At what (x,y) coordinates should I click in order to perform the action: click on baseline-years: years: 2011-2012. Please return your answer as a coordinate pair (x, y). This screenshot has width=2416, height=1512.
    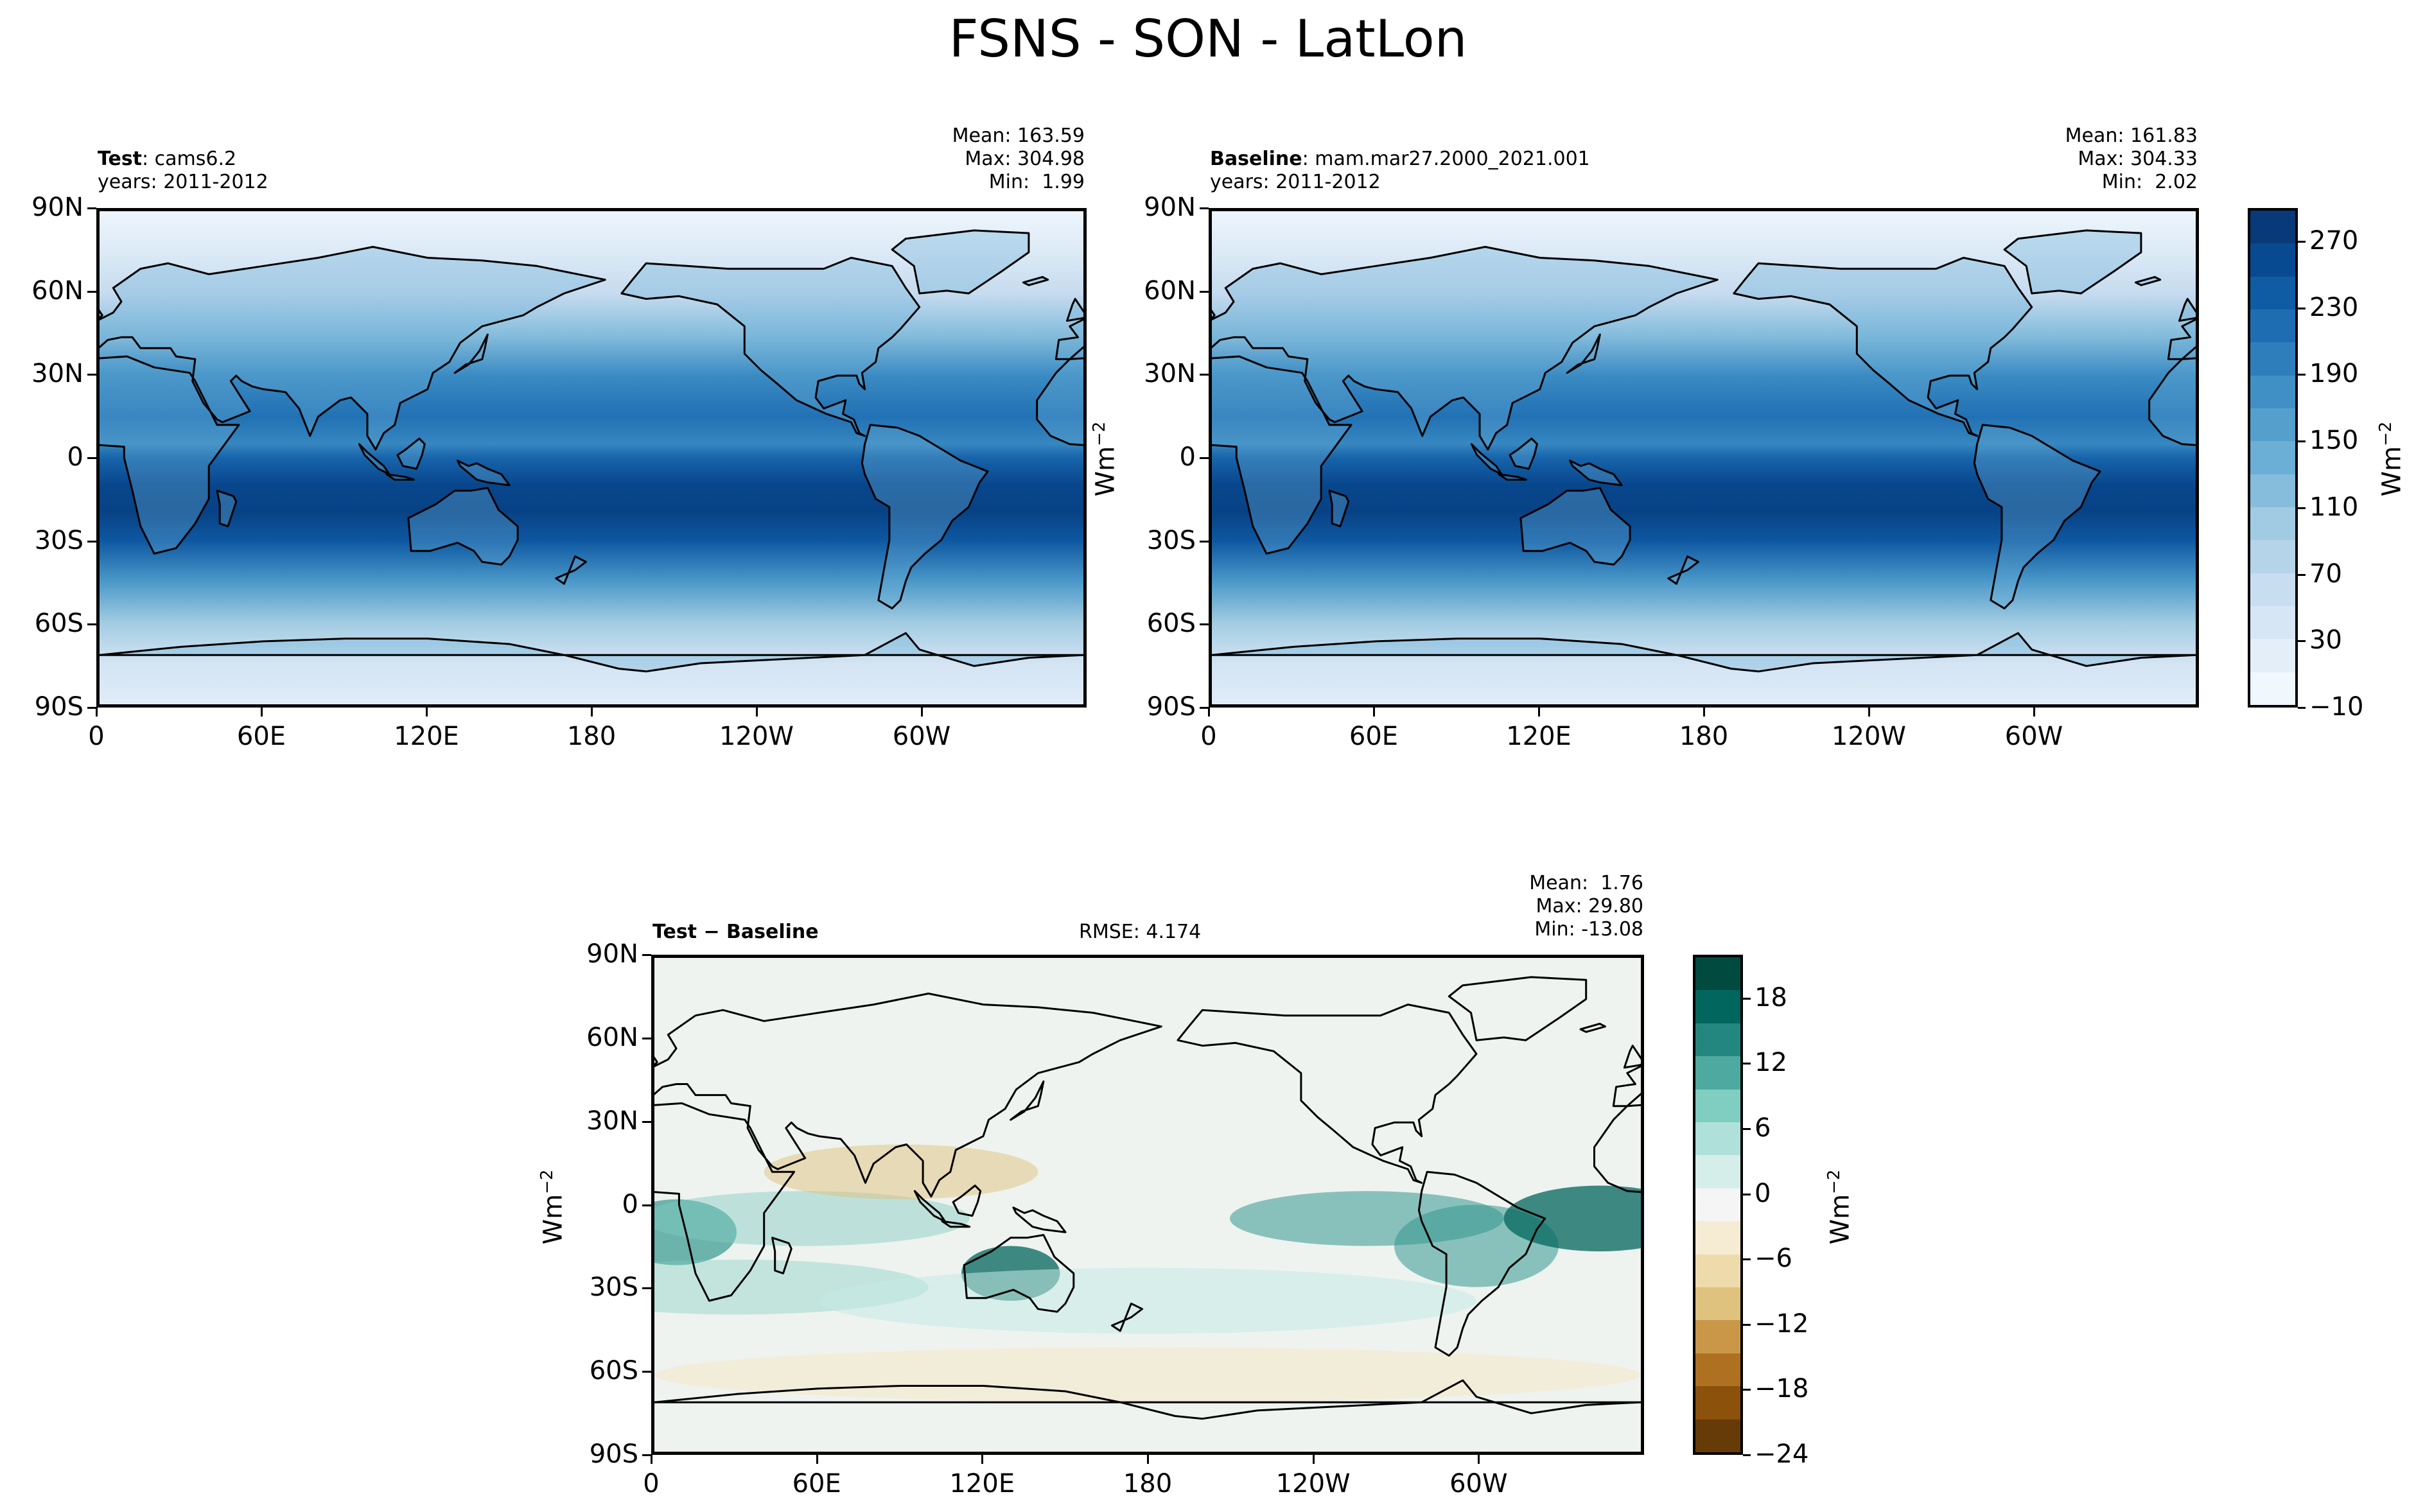
    Looking at the image, I should click on (1295, 182).